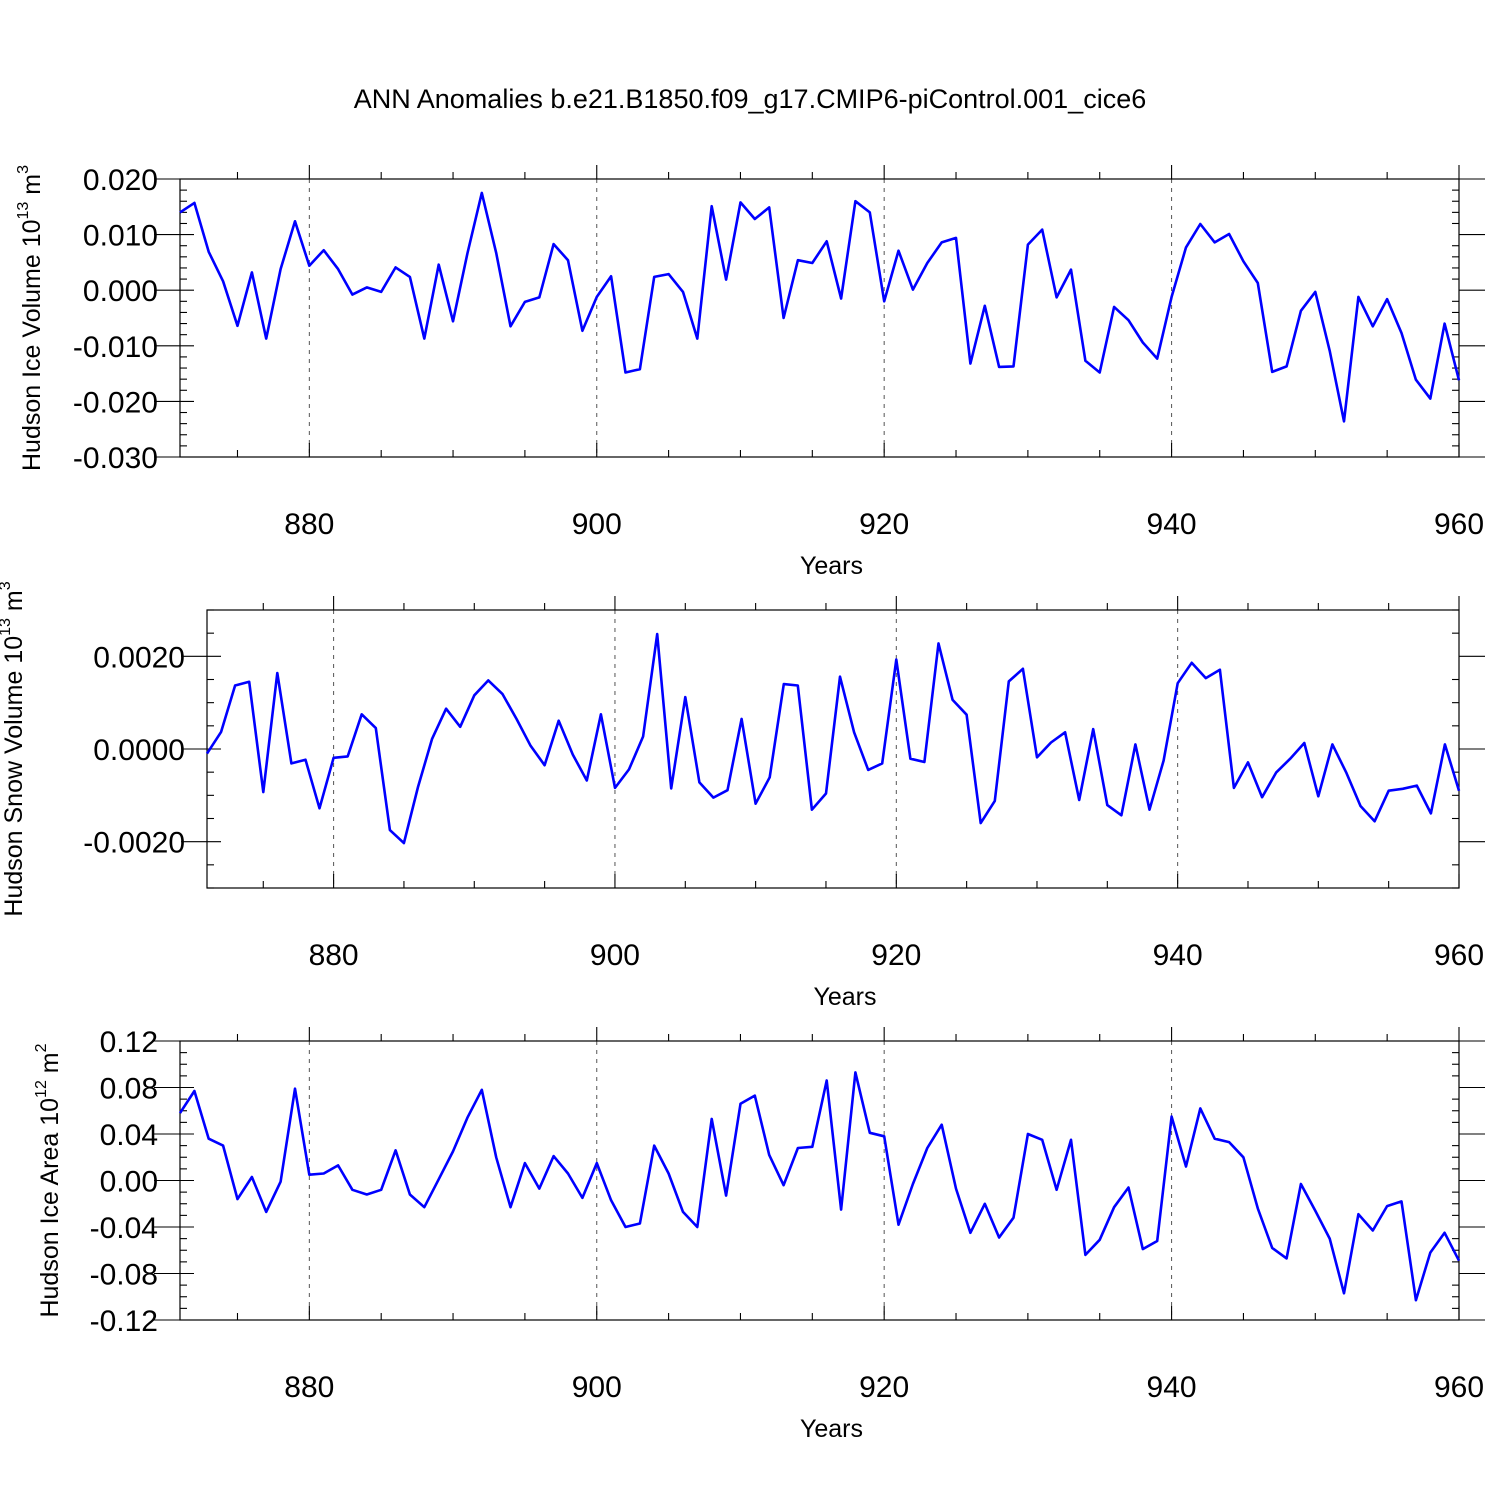  What do you see at coordinates (1172, 1387) in the screenshot?
I see `ice-area-xtick-label: 940` at bounding box center [1172, 1387].